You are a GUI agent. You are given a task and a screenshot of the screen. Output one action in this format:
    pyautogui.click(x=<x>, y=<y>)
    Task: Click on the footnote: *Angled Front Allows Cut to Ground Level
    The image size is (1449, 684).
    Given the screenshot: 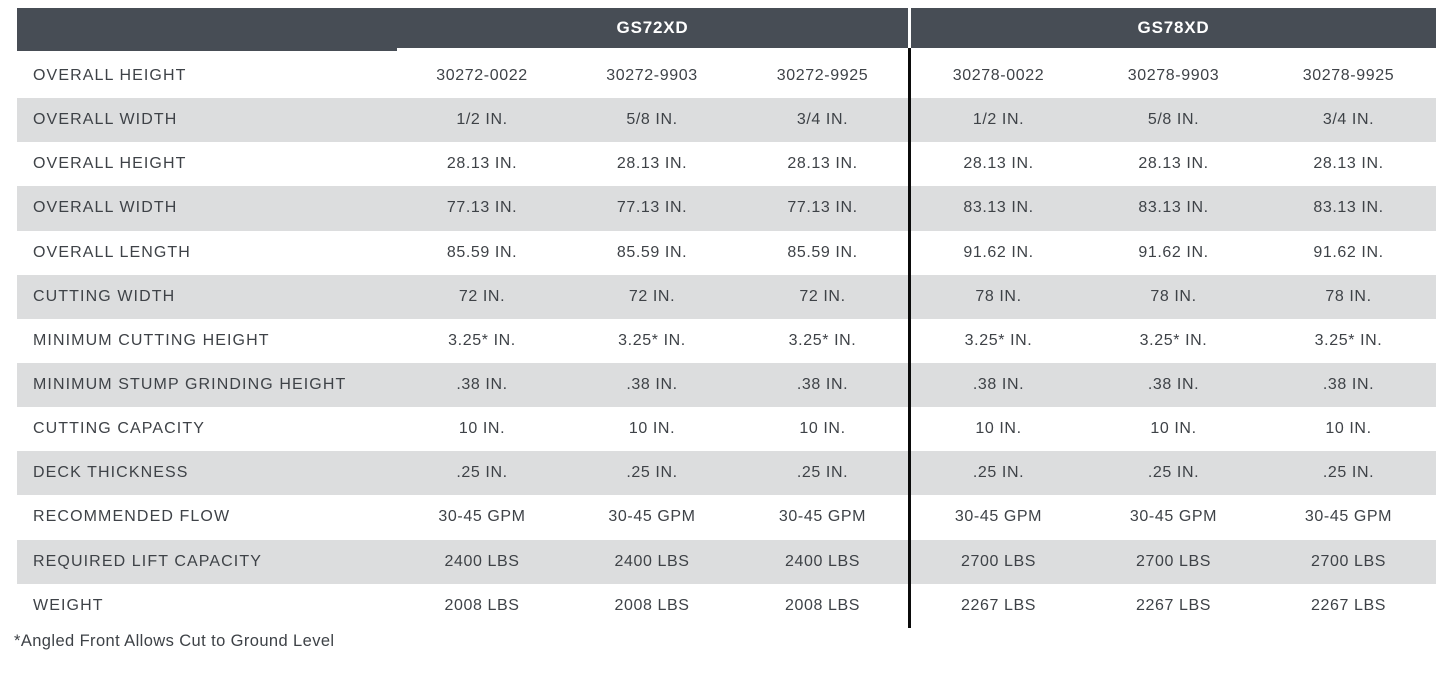 What is the action you would take?
    pyautogui.click(x=174, y=641)
    